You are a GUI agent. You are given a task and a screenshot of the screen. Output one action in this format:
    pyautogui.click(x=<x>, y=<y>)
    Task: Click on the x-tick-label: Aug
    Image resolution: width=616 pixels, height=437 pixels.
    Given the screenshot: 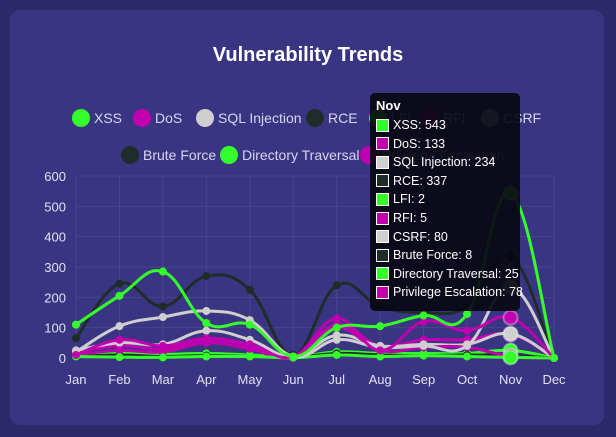 What is the action you would take?
    pyautogui.click(x=380, y=379)
    